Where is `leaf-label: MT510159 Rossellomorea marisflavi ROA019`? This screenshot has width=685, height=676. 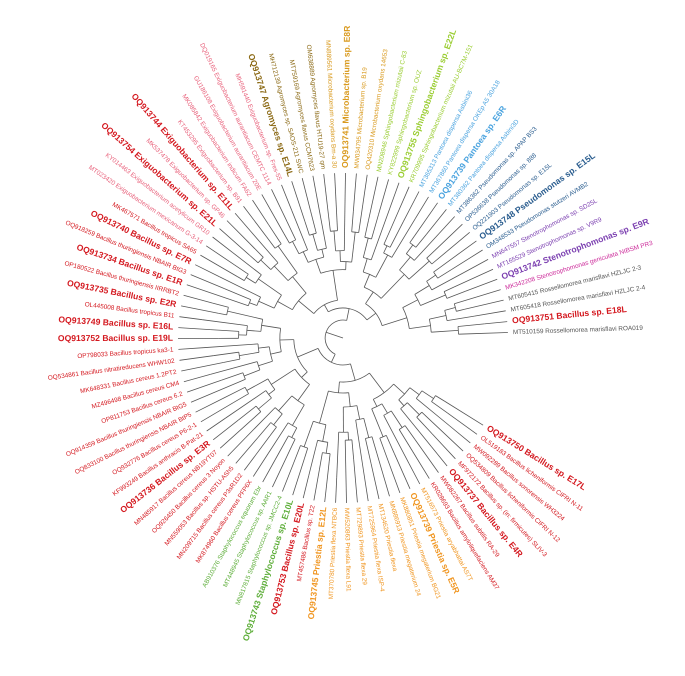 leaf-label: MT510159 Rossellomorea marisflavi ROA019 is located at coordinates (578, 330).